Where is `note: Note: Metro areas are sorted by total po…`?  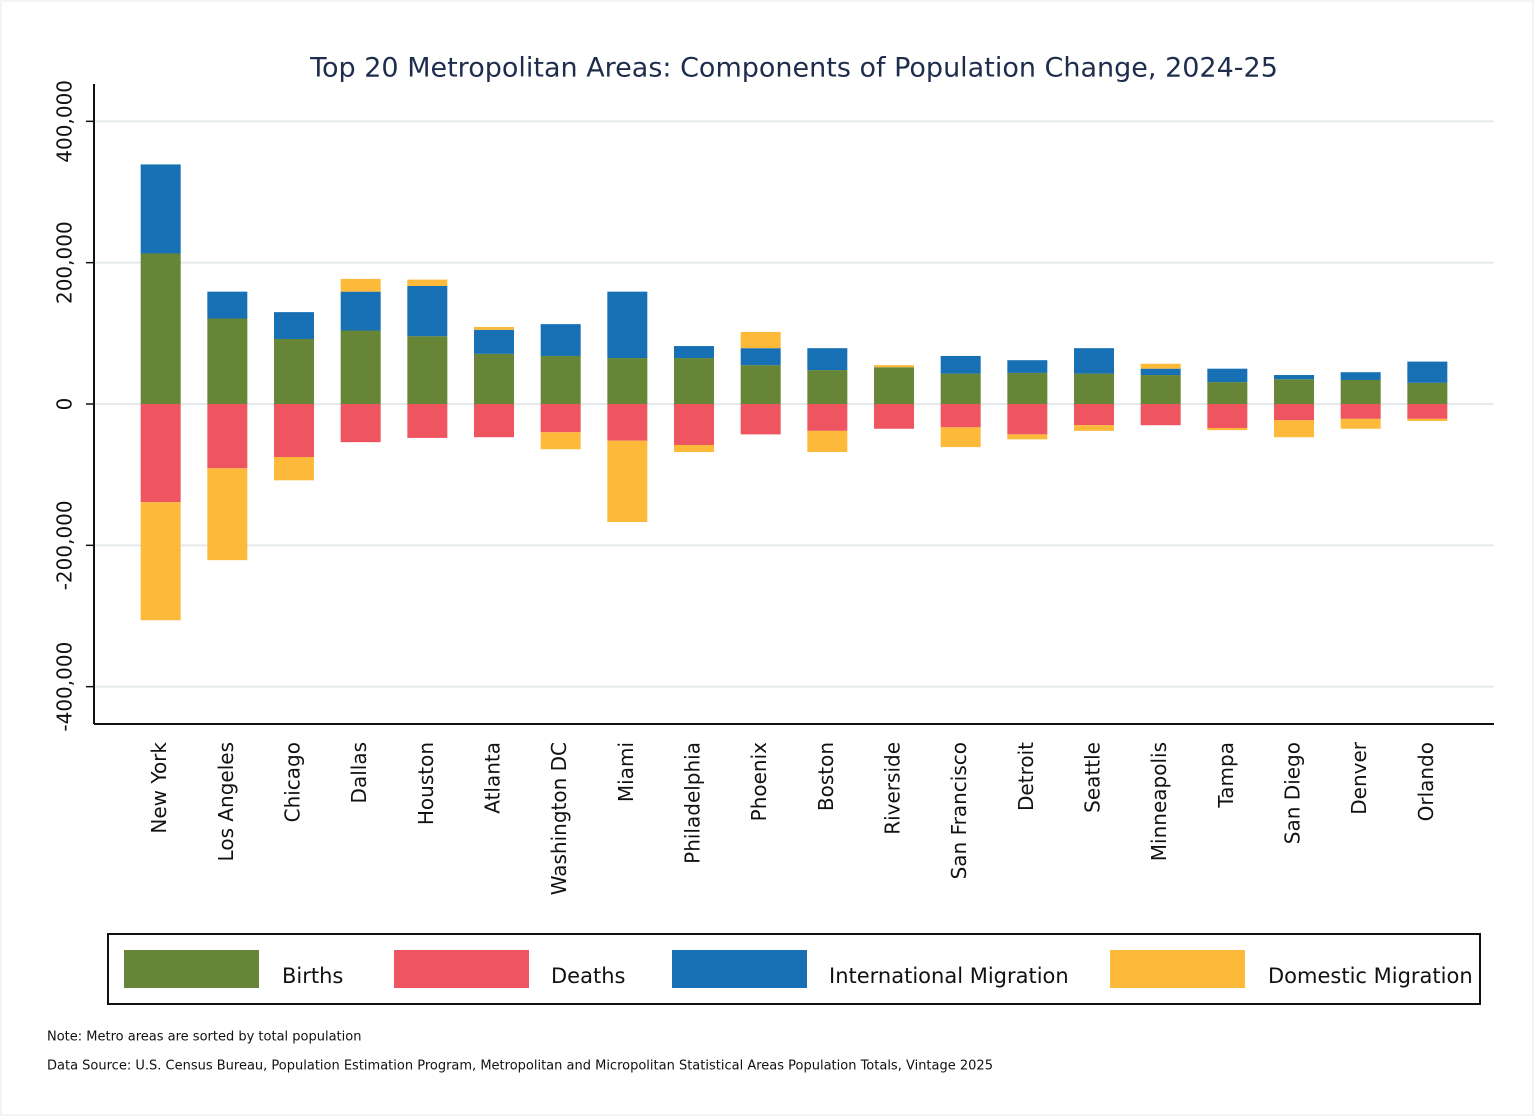 note: Note: Metro areas are sorted by total po… is located at coordinates (204, 1037).